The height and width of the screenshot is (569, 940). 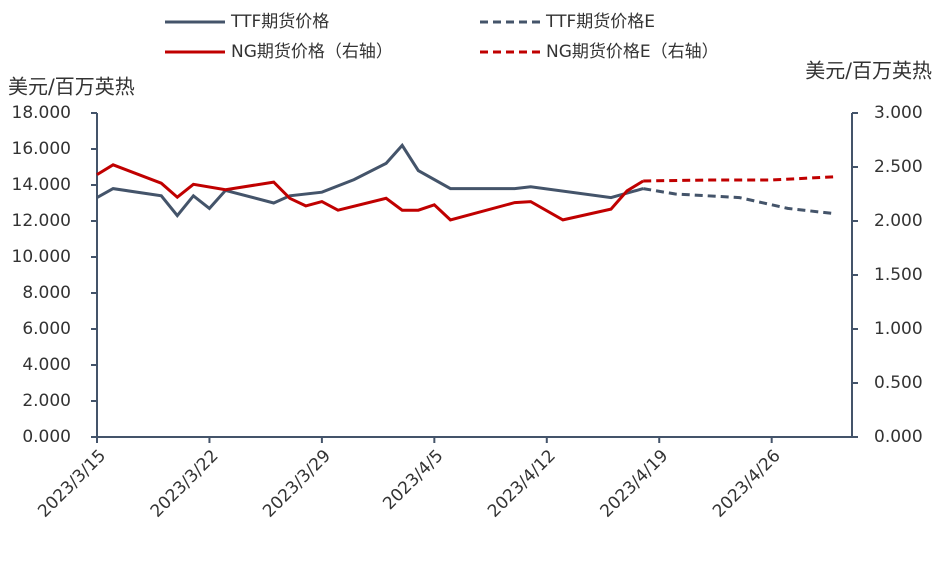 What do you see at coordinates (898, 329) in the screenshot?
I see `y2-tick-label: 1.000` at bounding box center [898, 329].